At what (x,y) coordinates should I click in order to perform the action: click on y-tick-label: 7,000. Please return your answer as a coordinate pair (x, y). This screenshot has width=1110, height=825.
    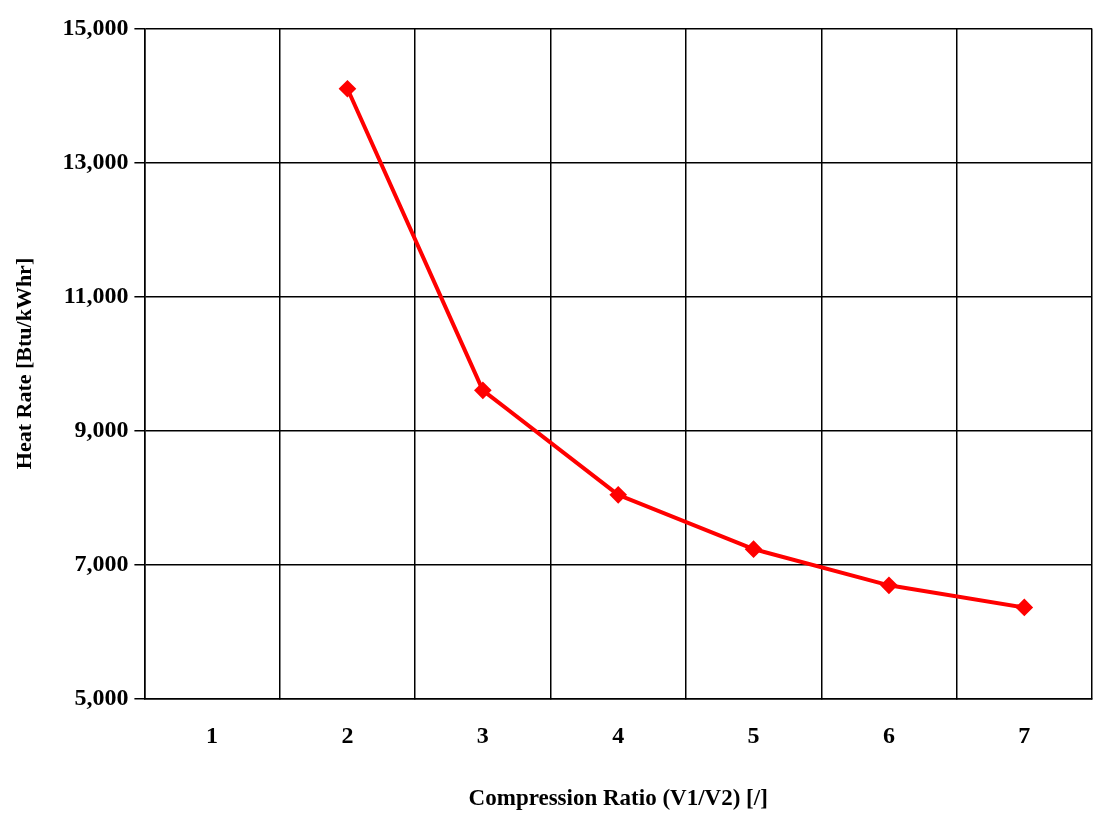
    Looking at the image, I should click on (101, 562).